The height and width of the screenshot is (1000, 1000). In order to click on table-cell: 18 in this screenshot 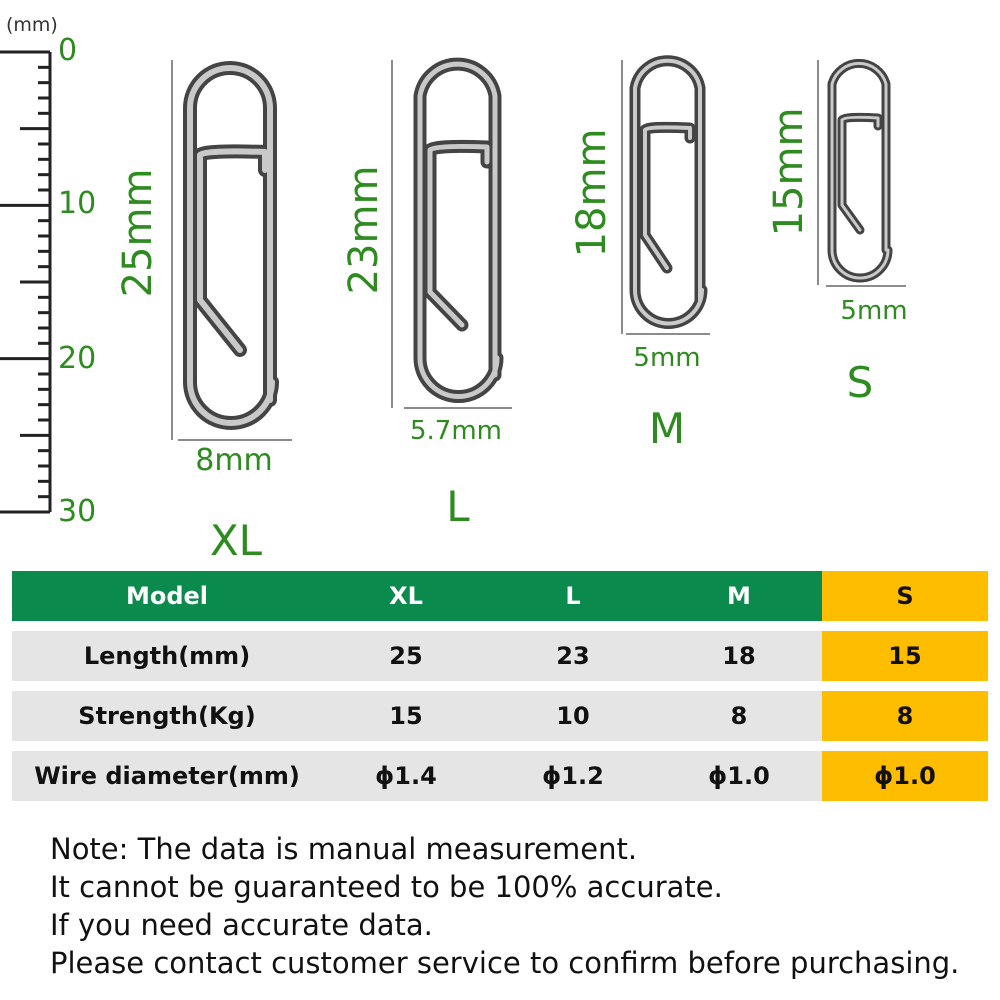, I will do `click(739, 656)`.